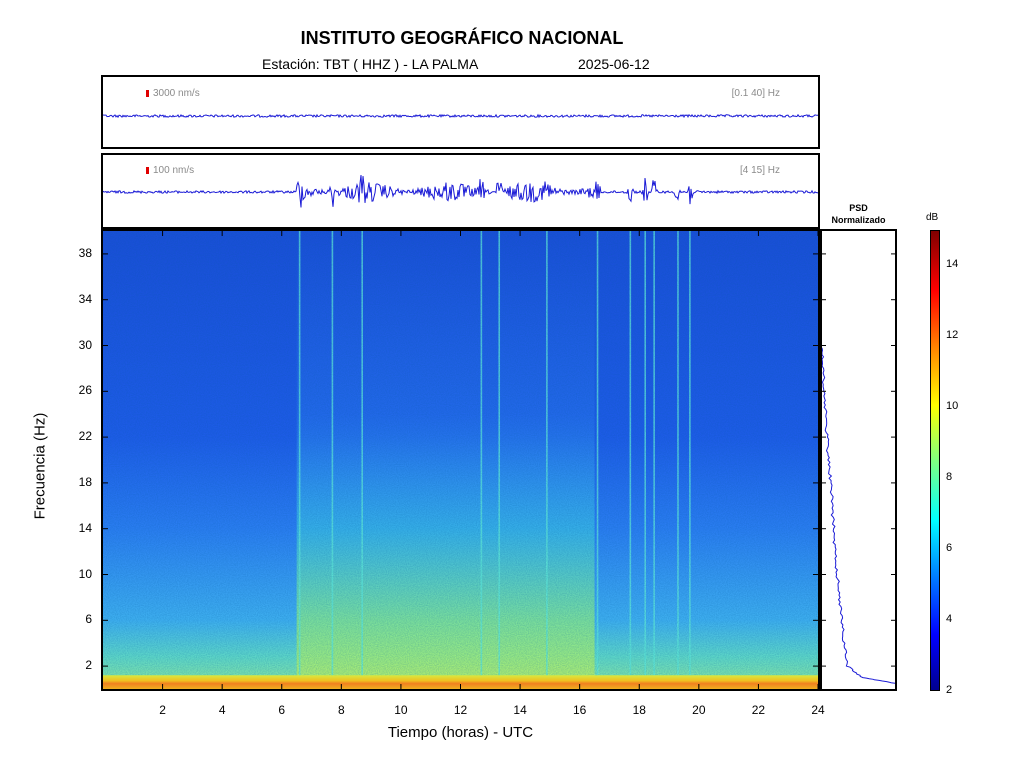 This screenshot has width=1024, height=768. I want to click on x-tick-label: 24, so click(818, 710).